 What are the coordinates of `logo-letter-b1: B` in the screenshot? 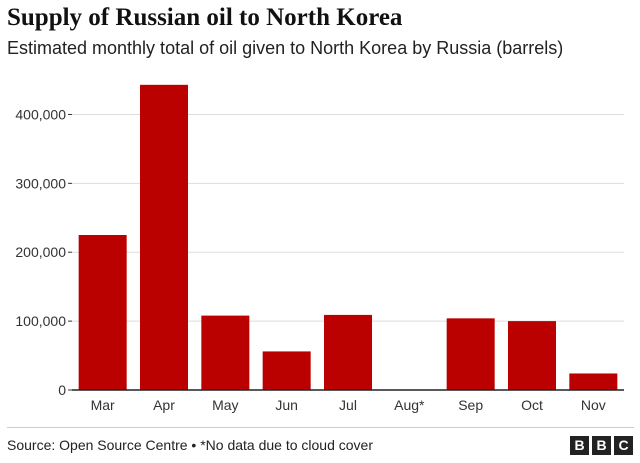 It's located at (579, 445).